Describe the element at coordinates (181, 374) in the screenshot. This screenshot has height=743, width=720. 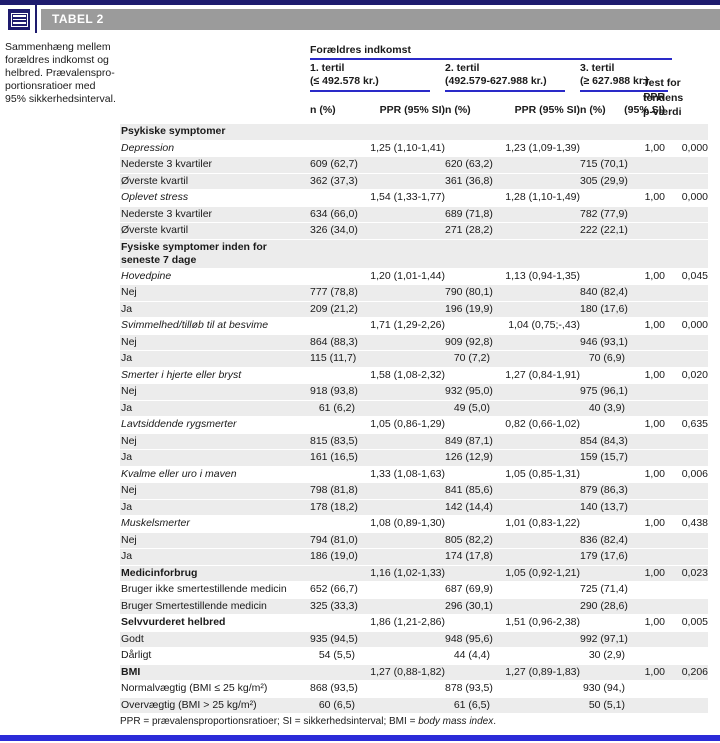
I see `row-label: Smerter i hjerte eller bryst` at that location.